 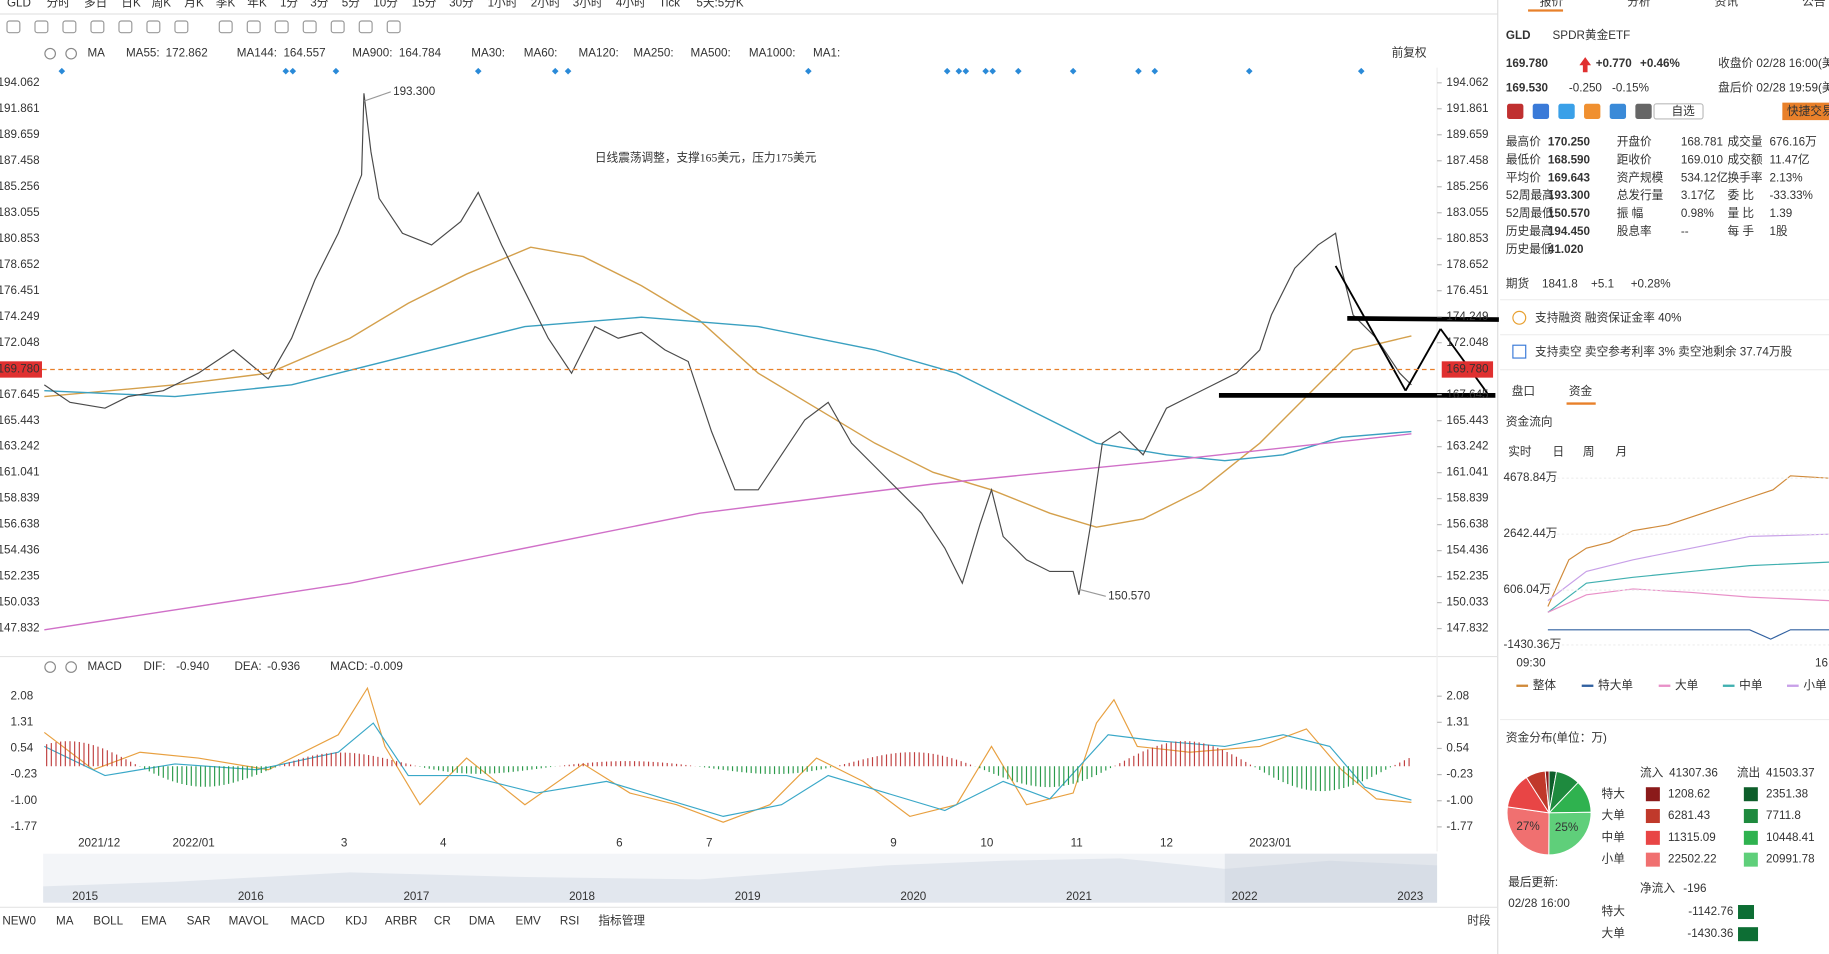 I want to click on indicator-tab: MAVOL, so click(x=249, y=920).